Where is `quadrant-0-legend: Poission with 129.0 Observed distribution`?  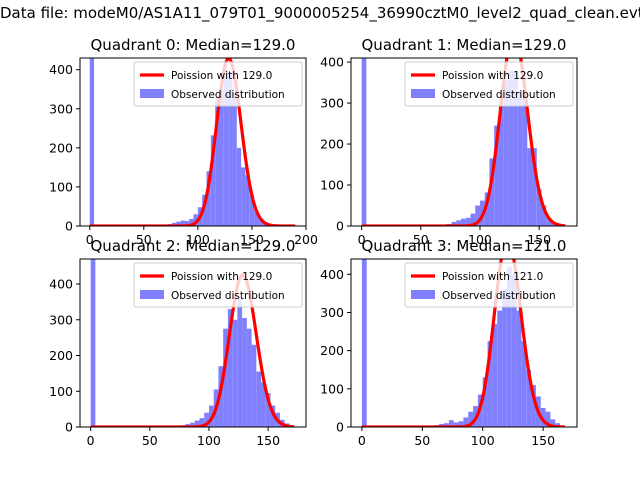 quadrant-0-legend: Poission with 129.0 Observed distribution is located at coordinates (218, 84).